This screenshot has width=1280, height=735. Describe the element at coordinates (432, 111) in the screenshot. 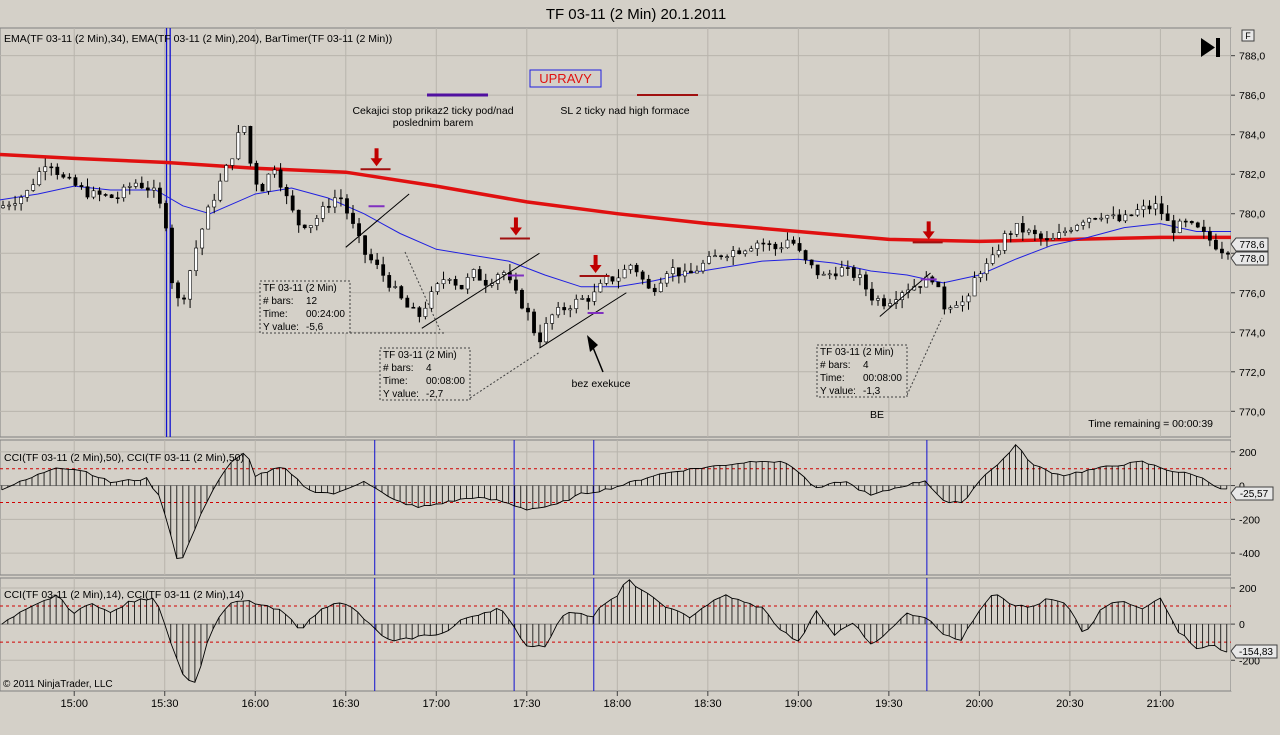

I see `stop-order-note-1: Cekajici stop prikaz2 ticky pod/nad` at that location.